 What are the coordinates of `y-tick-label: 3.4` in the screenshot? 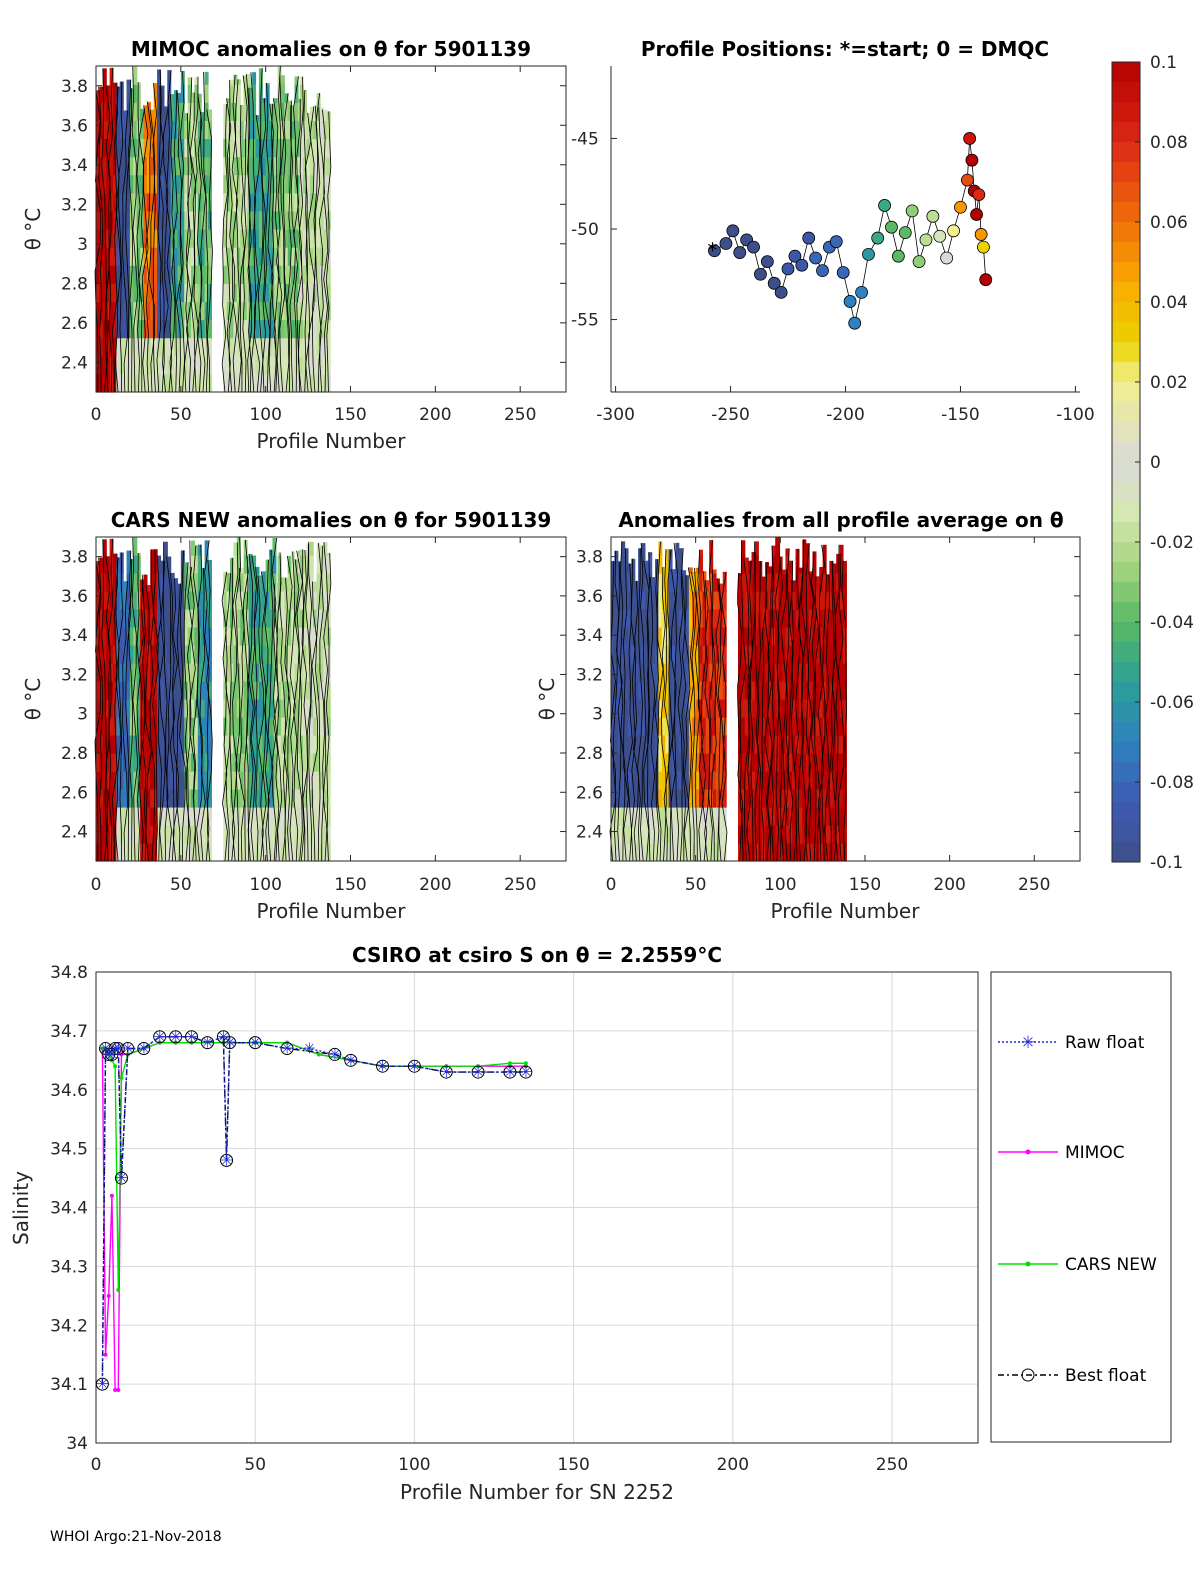 It's located at (589, 636).